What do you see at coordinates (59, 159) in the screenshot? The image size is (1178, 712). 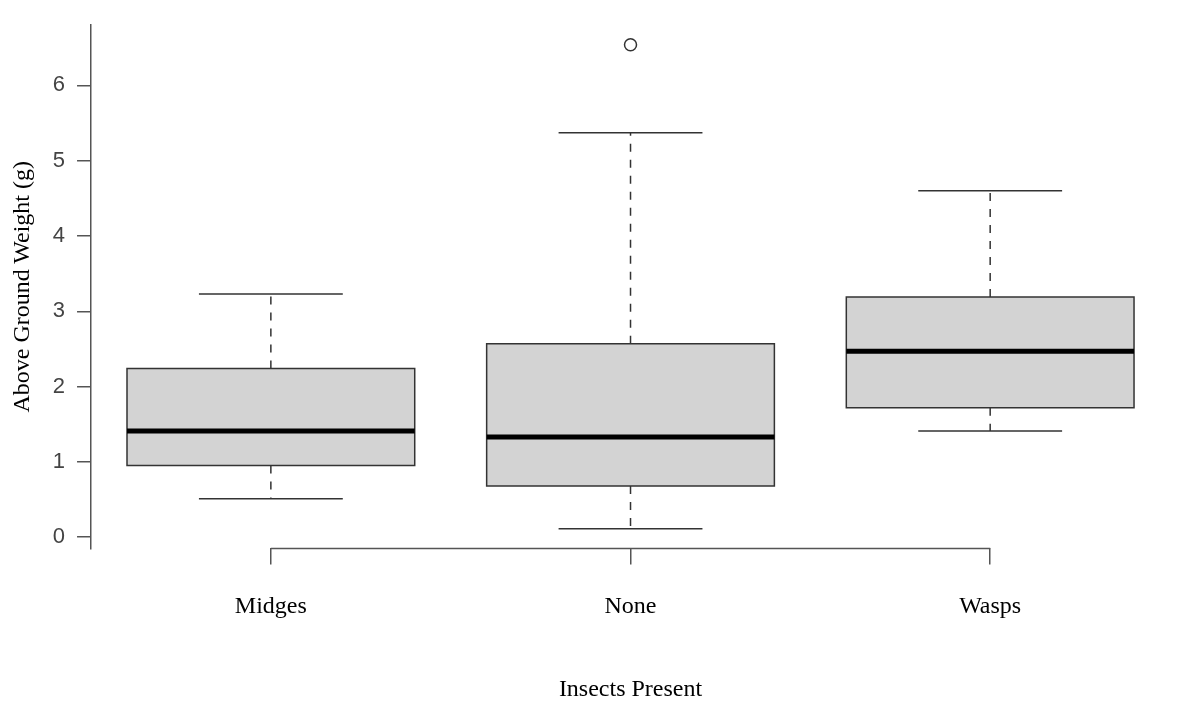 I see `y-tick-label: 5` at bounding box center [59, 159].